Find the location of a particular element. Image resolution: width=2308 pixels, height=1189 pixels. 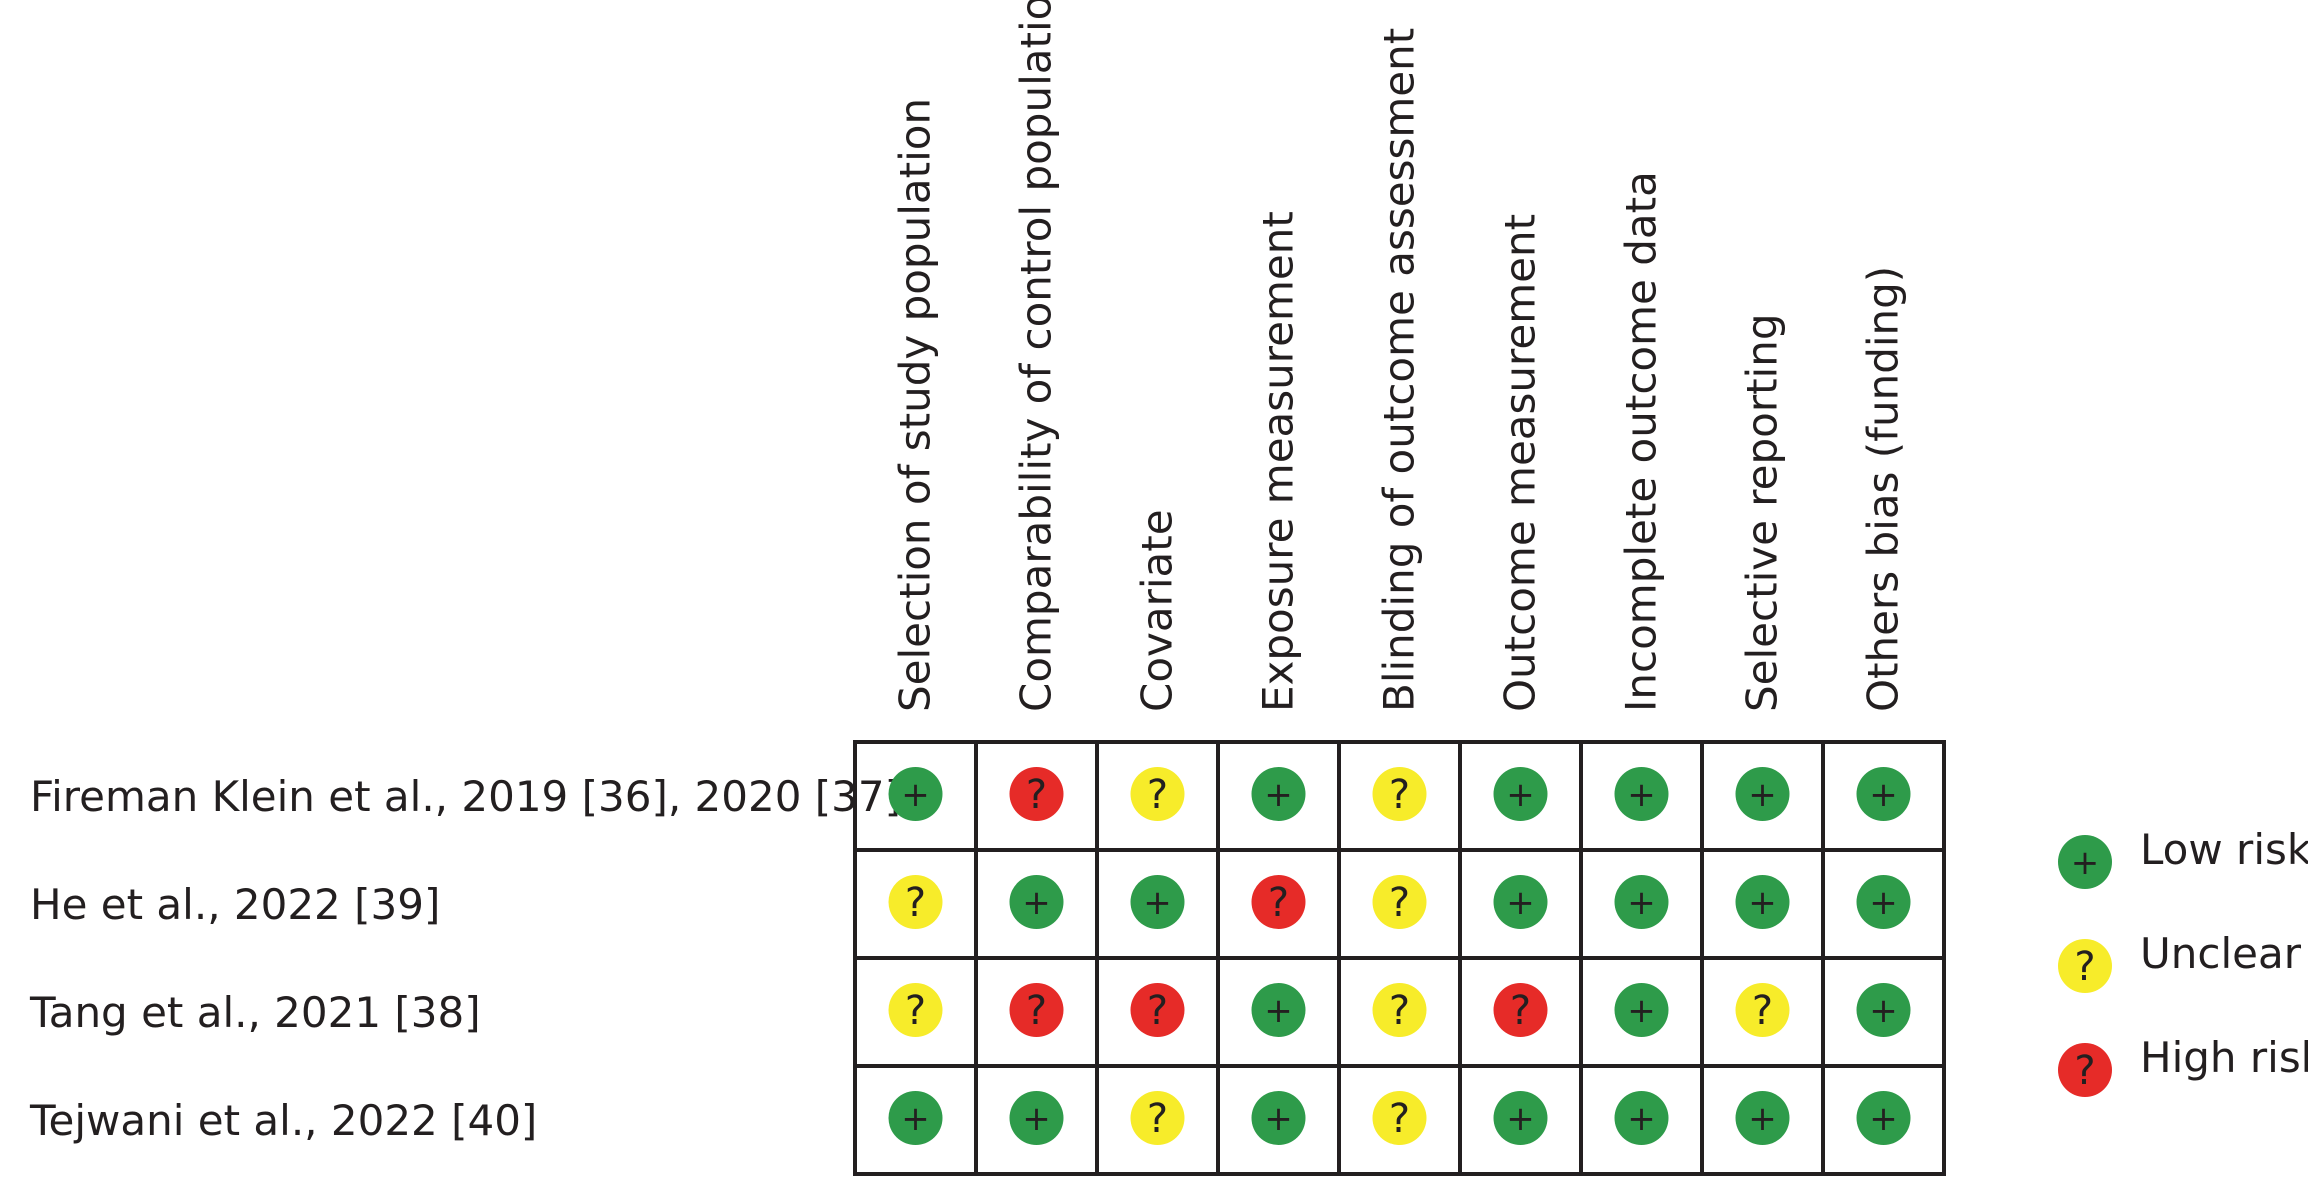

column-header-others-bias-funding: Others bias (funding) is located at coordinates (1883, 489).